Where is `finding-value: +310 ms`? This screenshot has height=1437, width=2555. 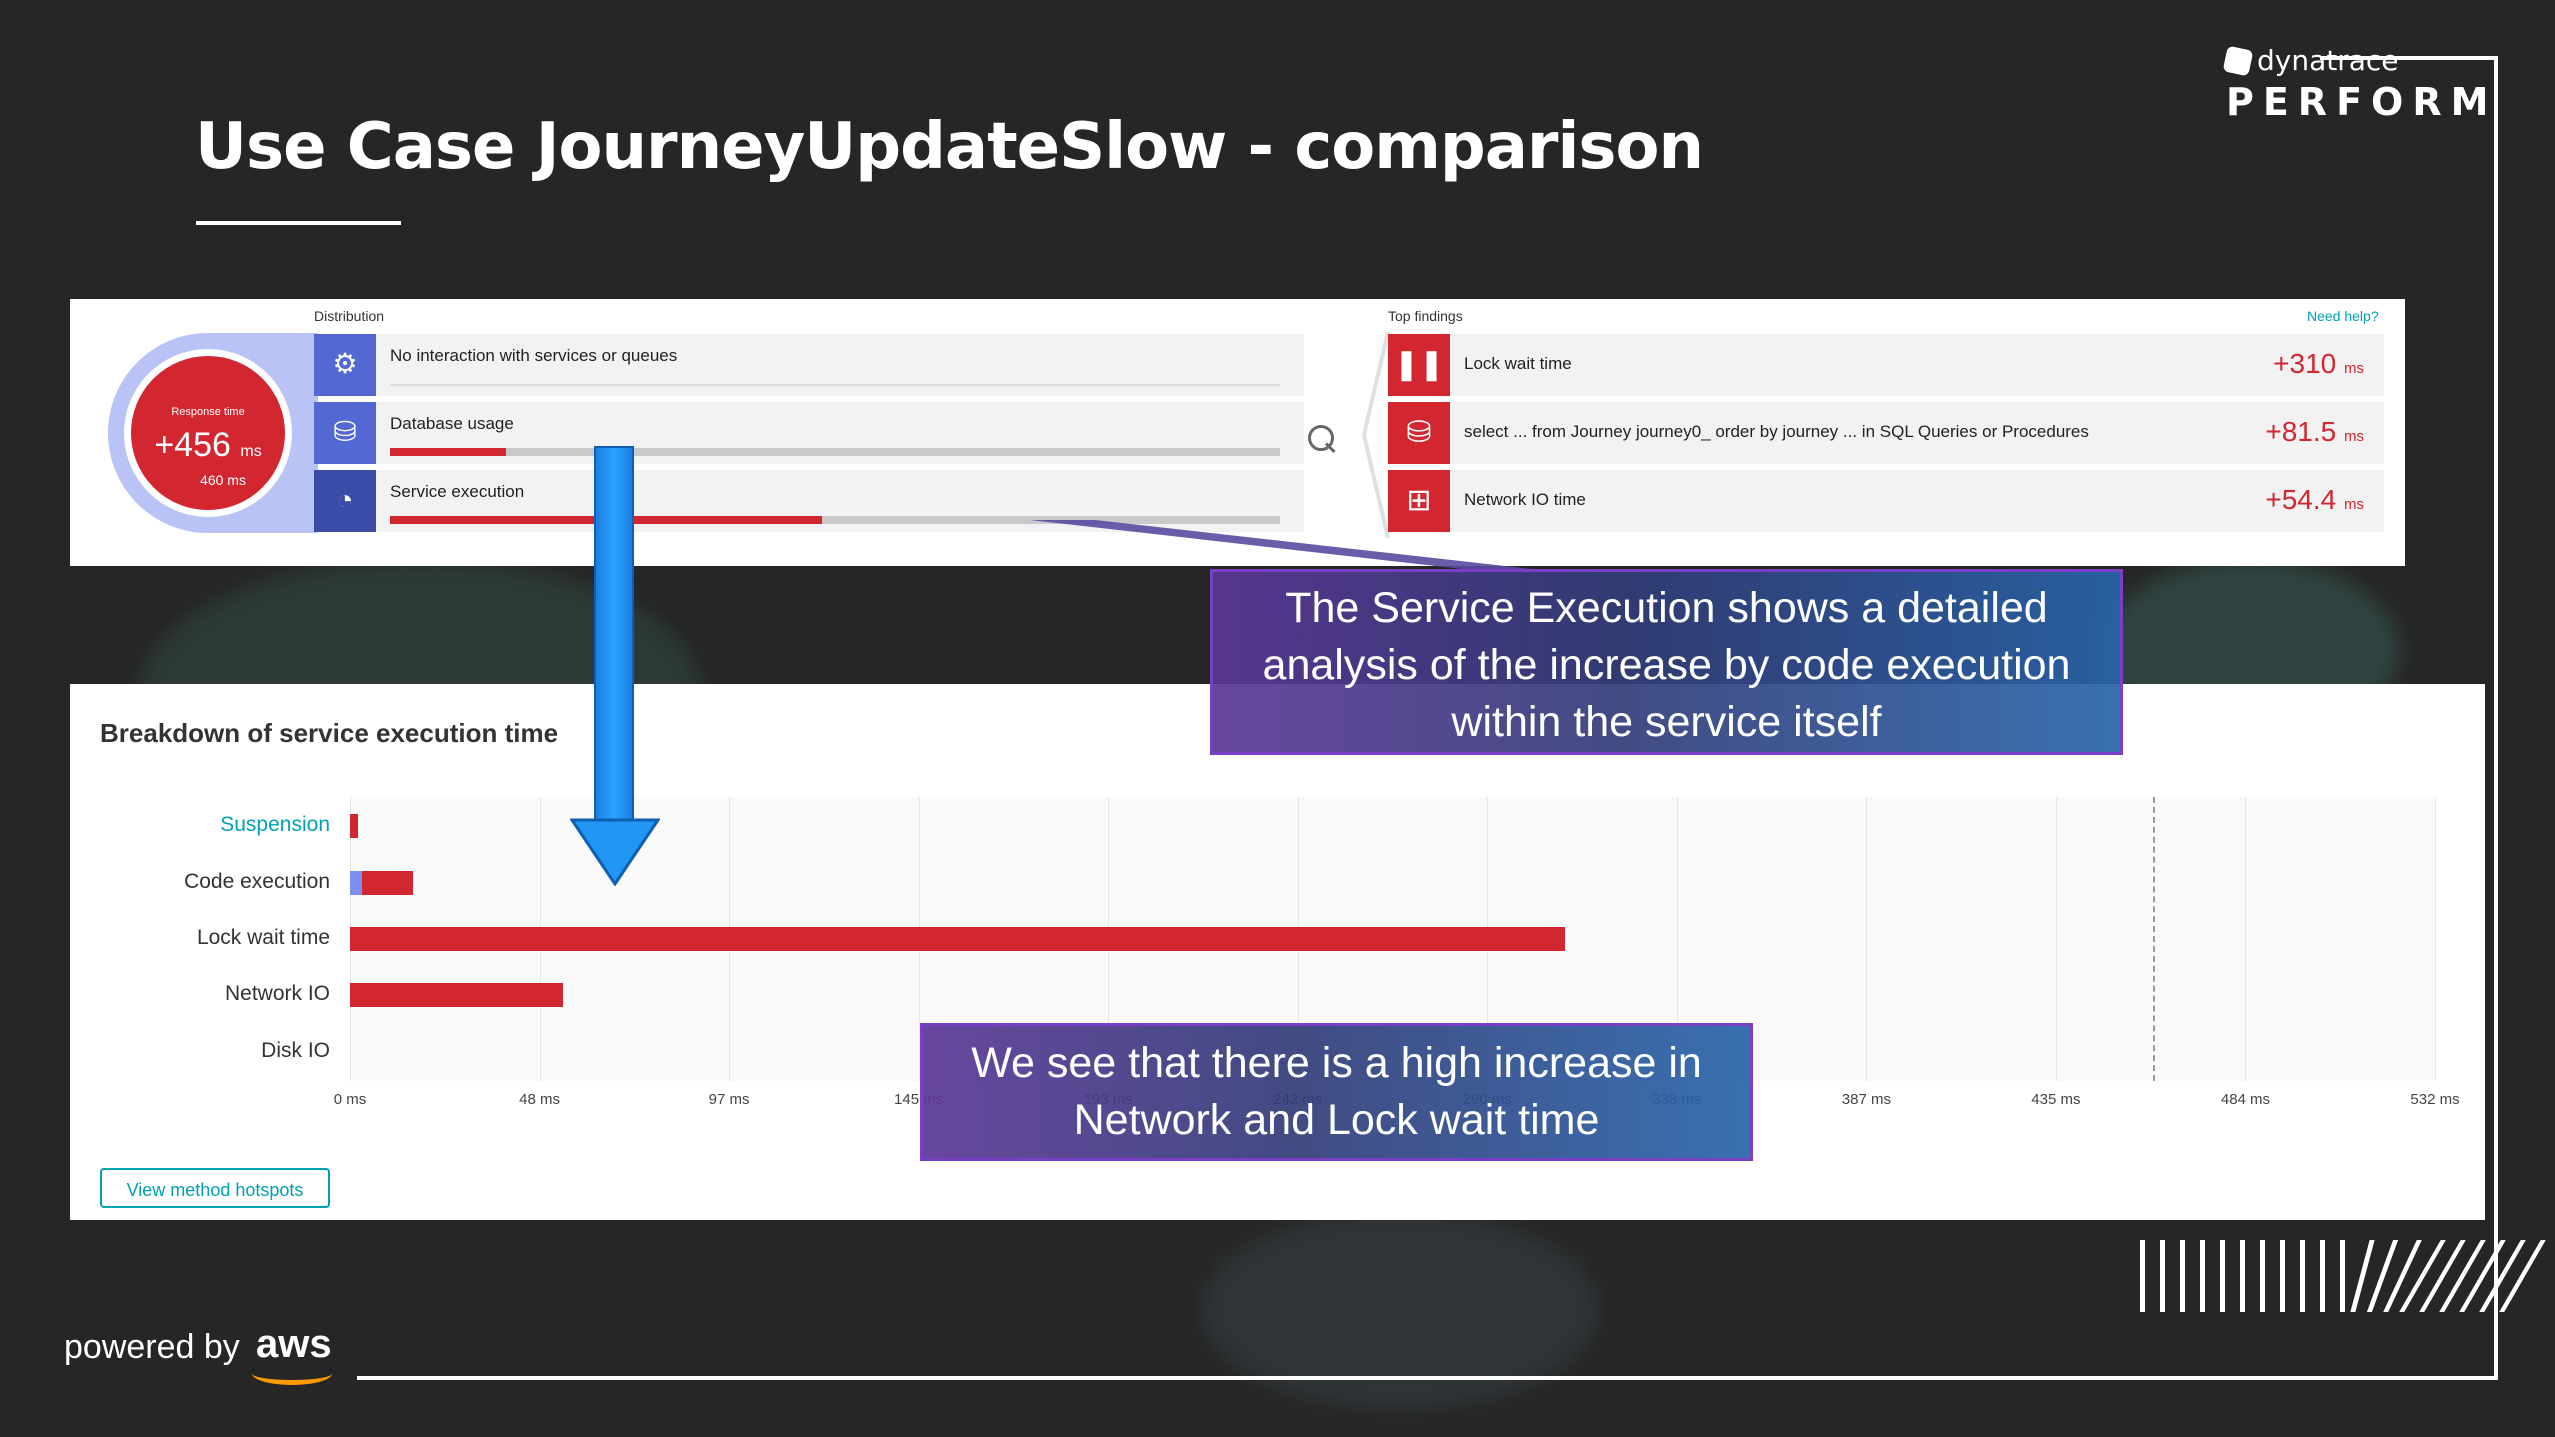 finding-value: +310 ms is located at coordinates (2318, 363).